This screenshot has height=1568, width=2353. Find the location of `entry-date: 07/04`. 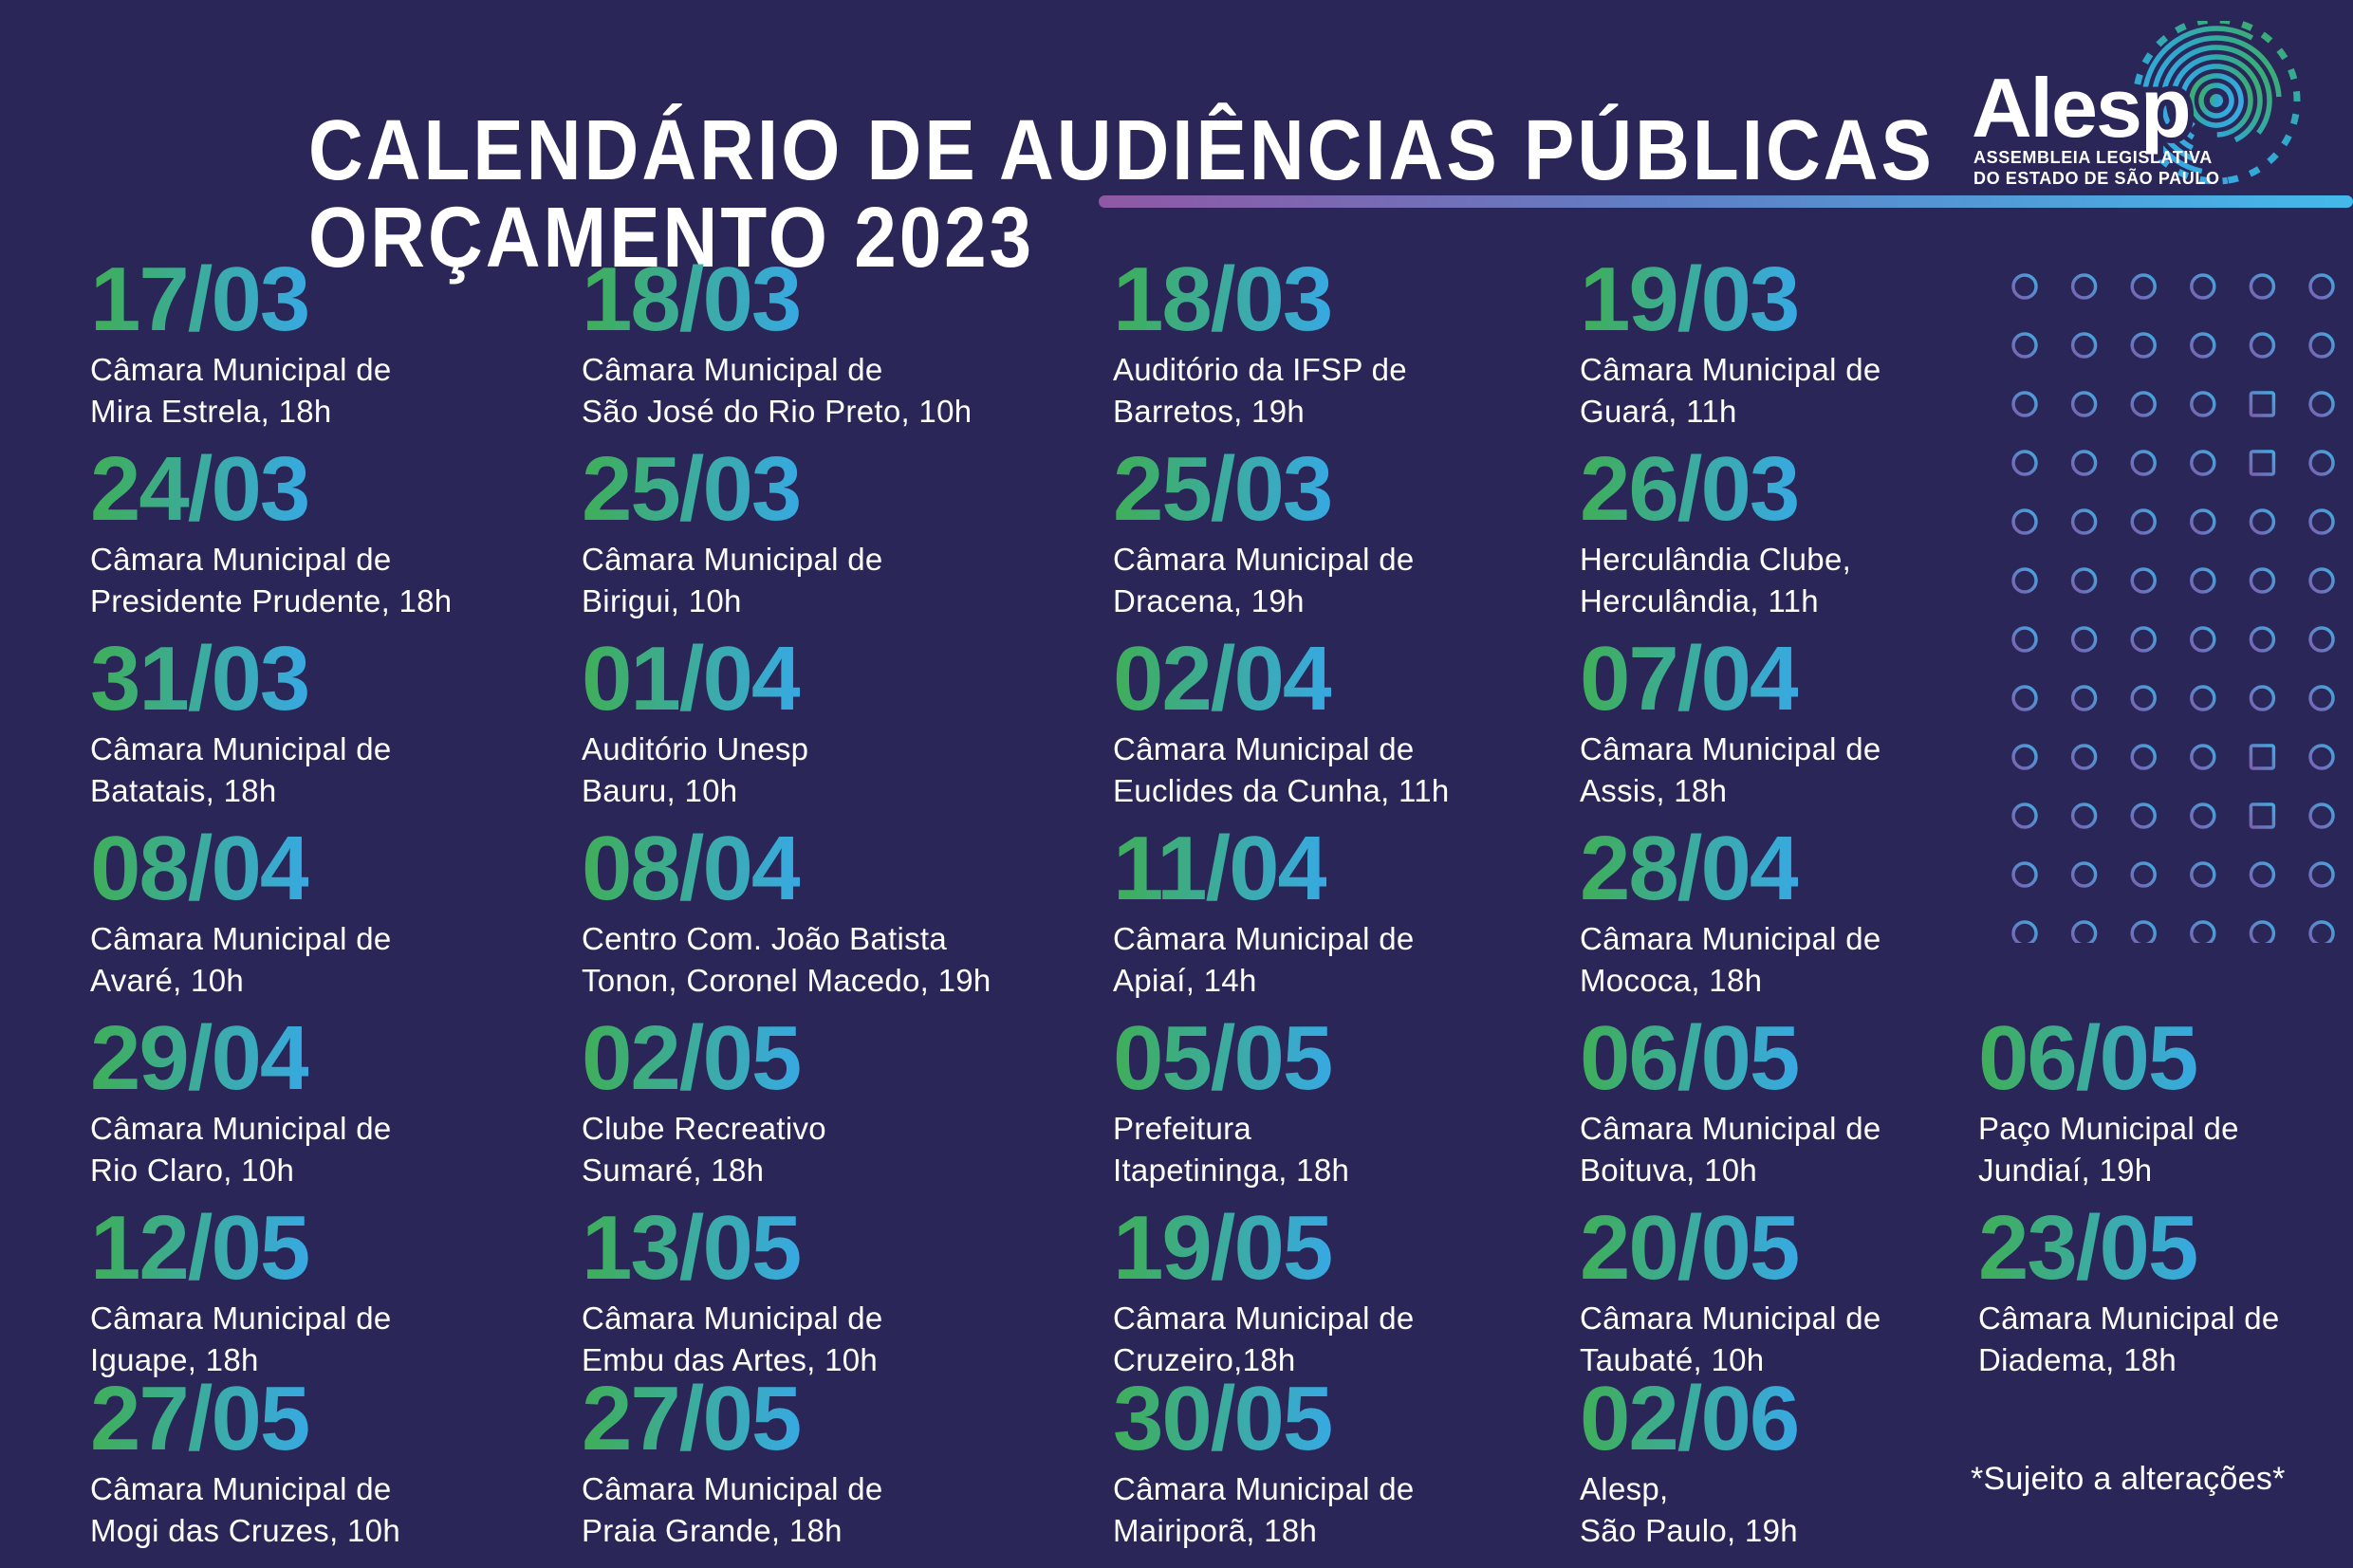

entry-date: 07/04 is located at coordinates (1690, 679).